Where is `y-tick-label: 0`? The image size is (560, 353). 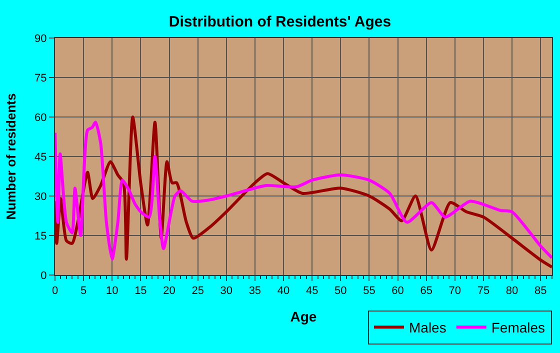
y-tick-label: 0 is located at coordinates (43, 276).